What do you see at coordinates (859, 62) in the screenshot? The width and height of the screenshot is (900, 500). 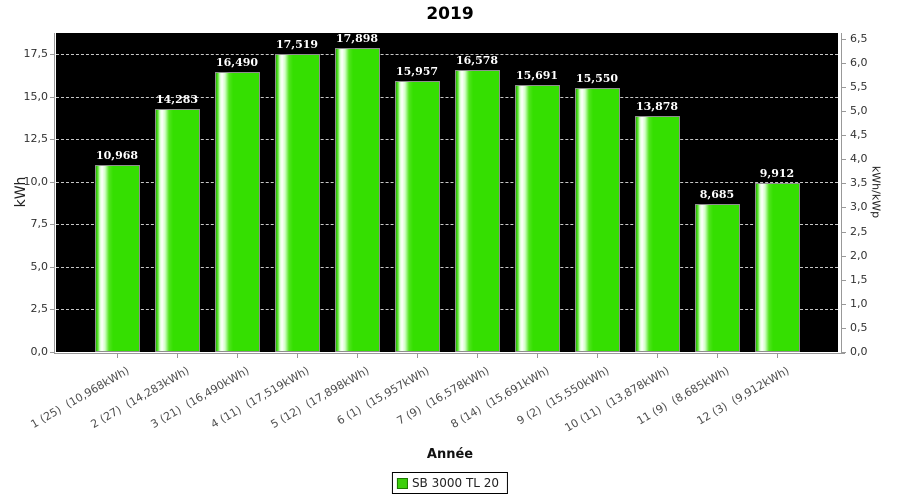 I see `right-tick-label: 6,0` at bounding box center [859, 62].